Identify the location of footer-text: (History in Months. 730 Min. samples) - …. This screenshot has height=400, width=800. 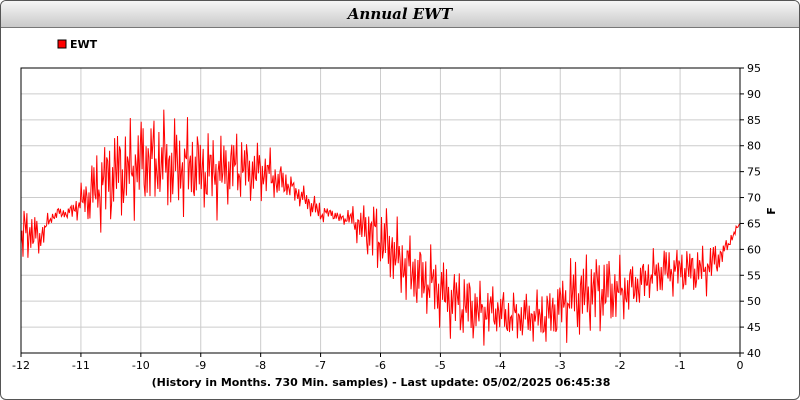
(381, 382).